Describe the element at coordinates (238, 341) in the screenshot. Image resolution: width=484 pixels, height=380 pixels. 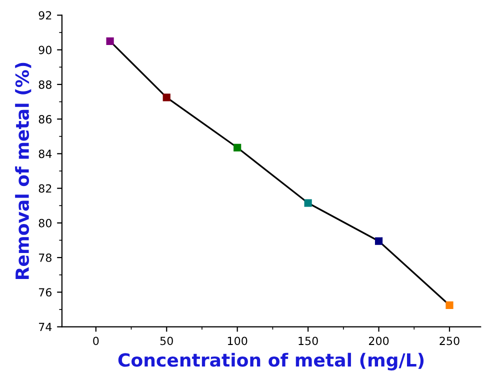
I see `x-tick-label: 100` at that location.